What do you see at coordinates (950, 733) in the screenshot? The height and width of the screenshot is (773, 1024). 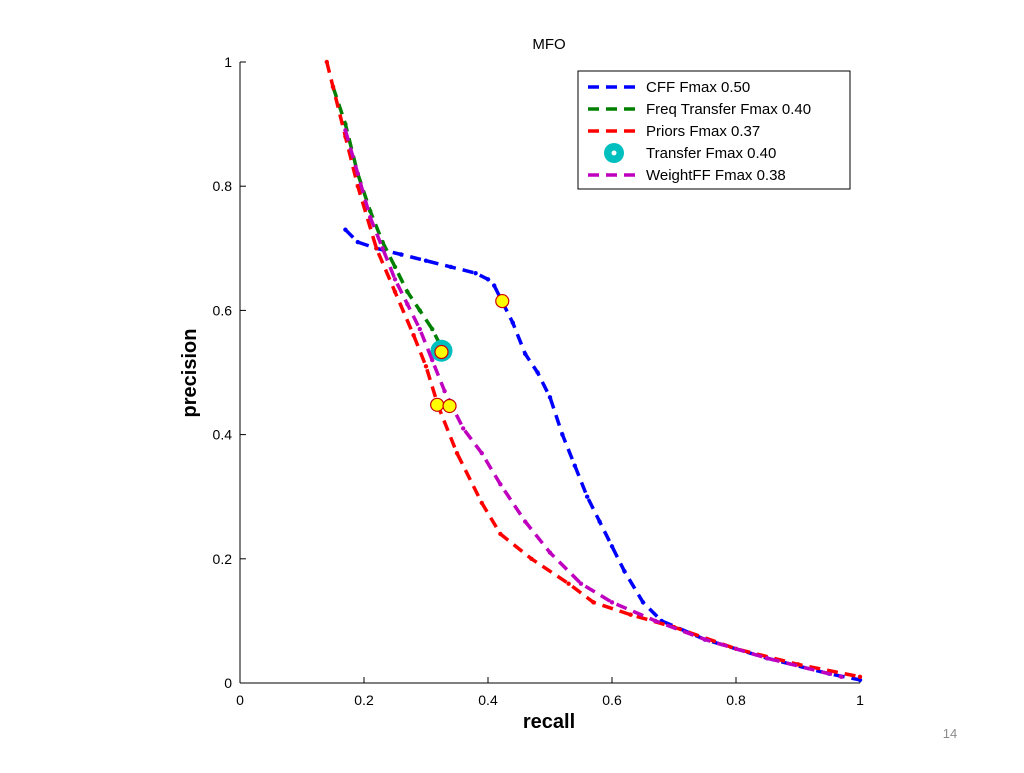 I see `slide-number: 14` at bounding box center [950, 733].